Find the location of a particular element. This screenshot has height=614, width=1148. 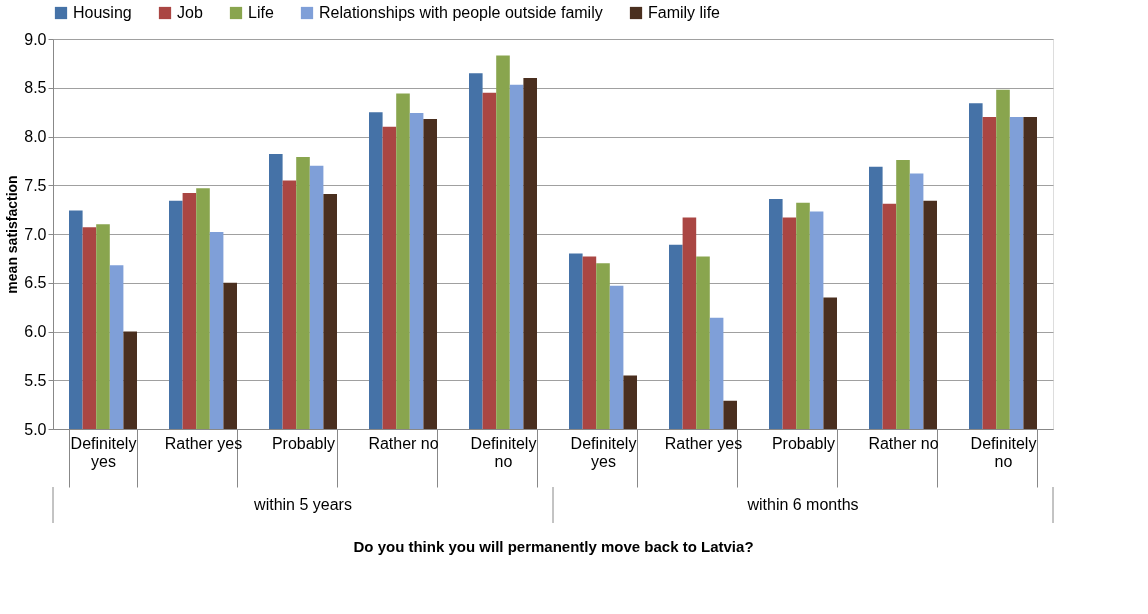

legend-label: Life is located at coordinates (261, 12).